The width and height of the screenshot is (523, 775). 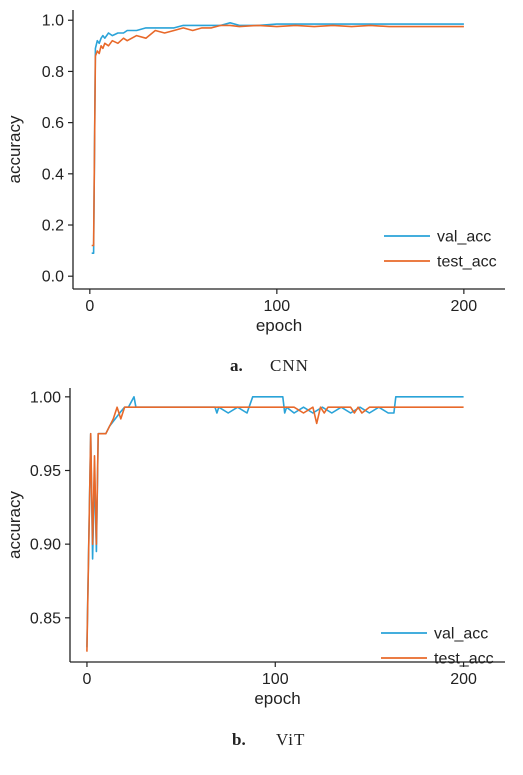 What do you see at coordinates (289, 365) in the screenshot?
I see `caption-title: CNN` at bounding box center [289, 365].